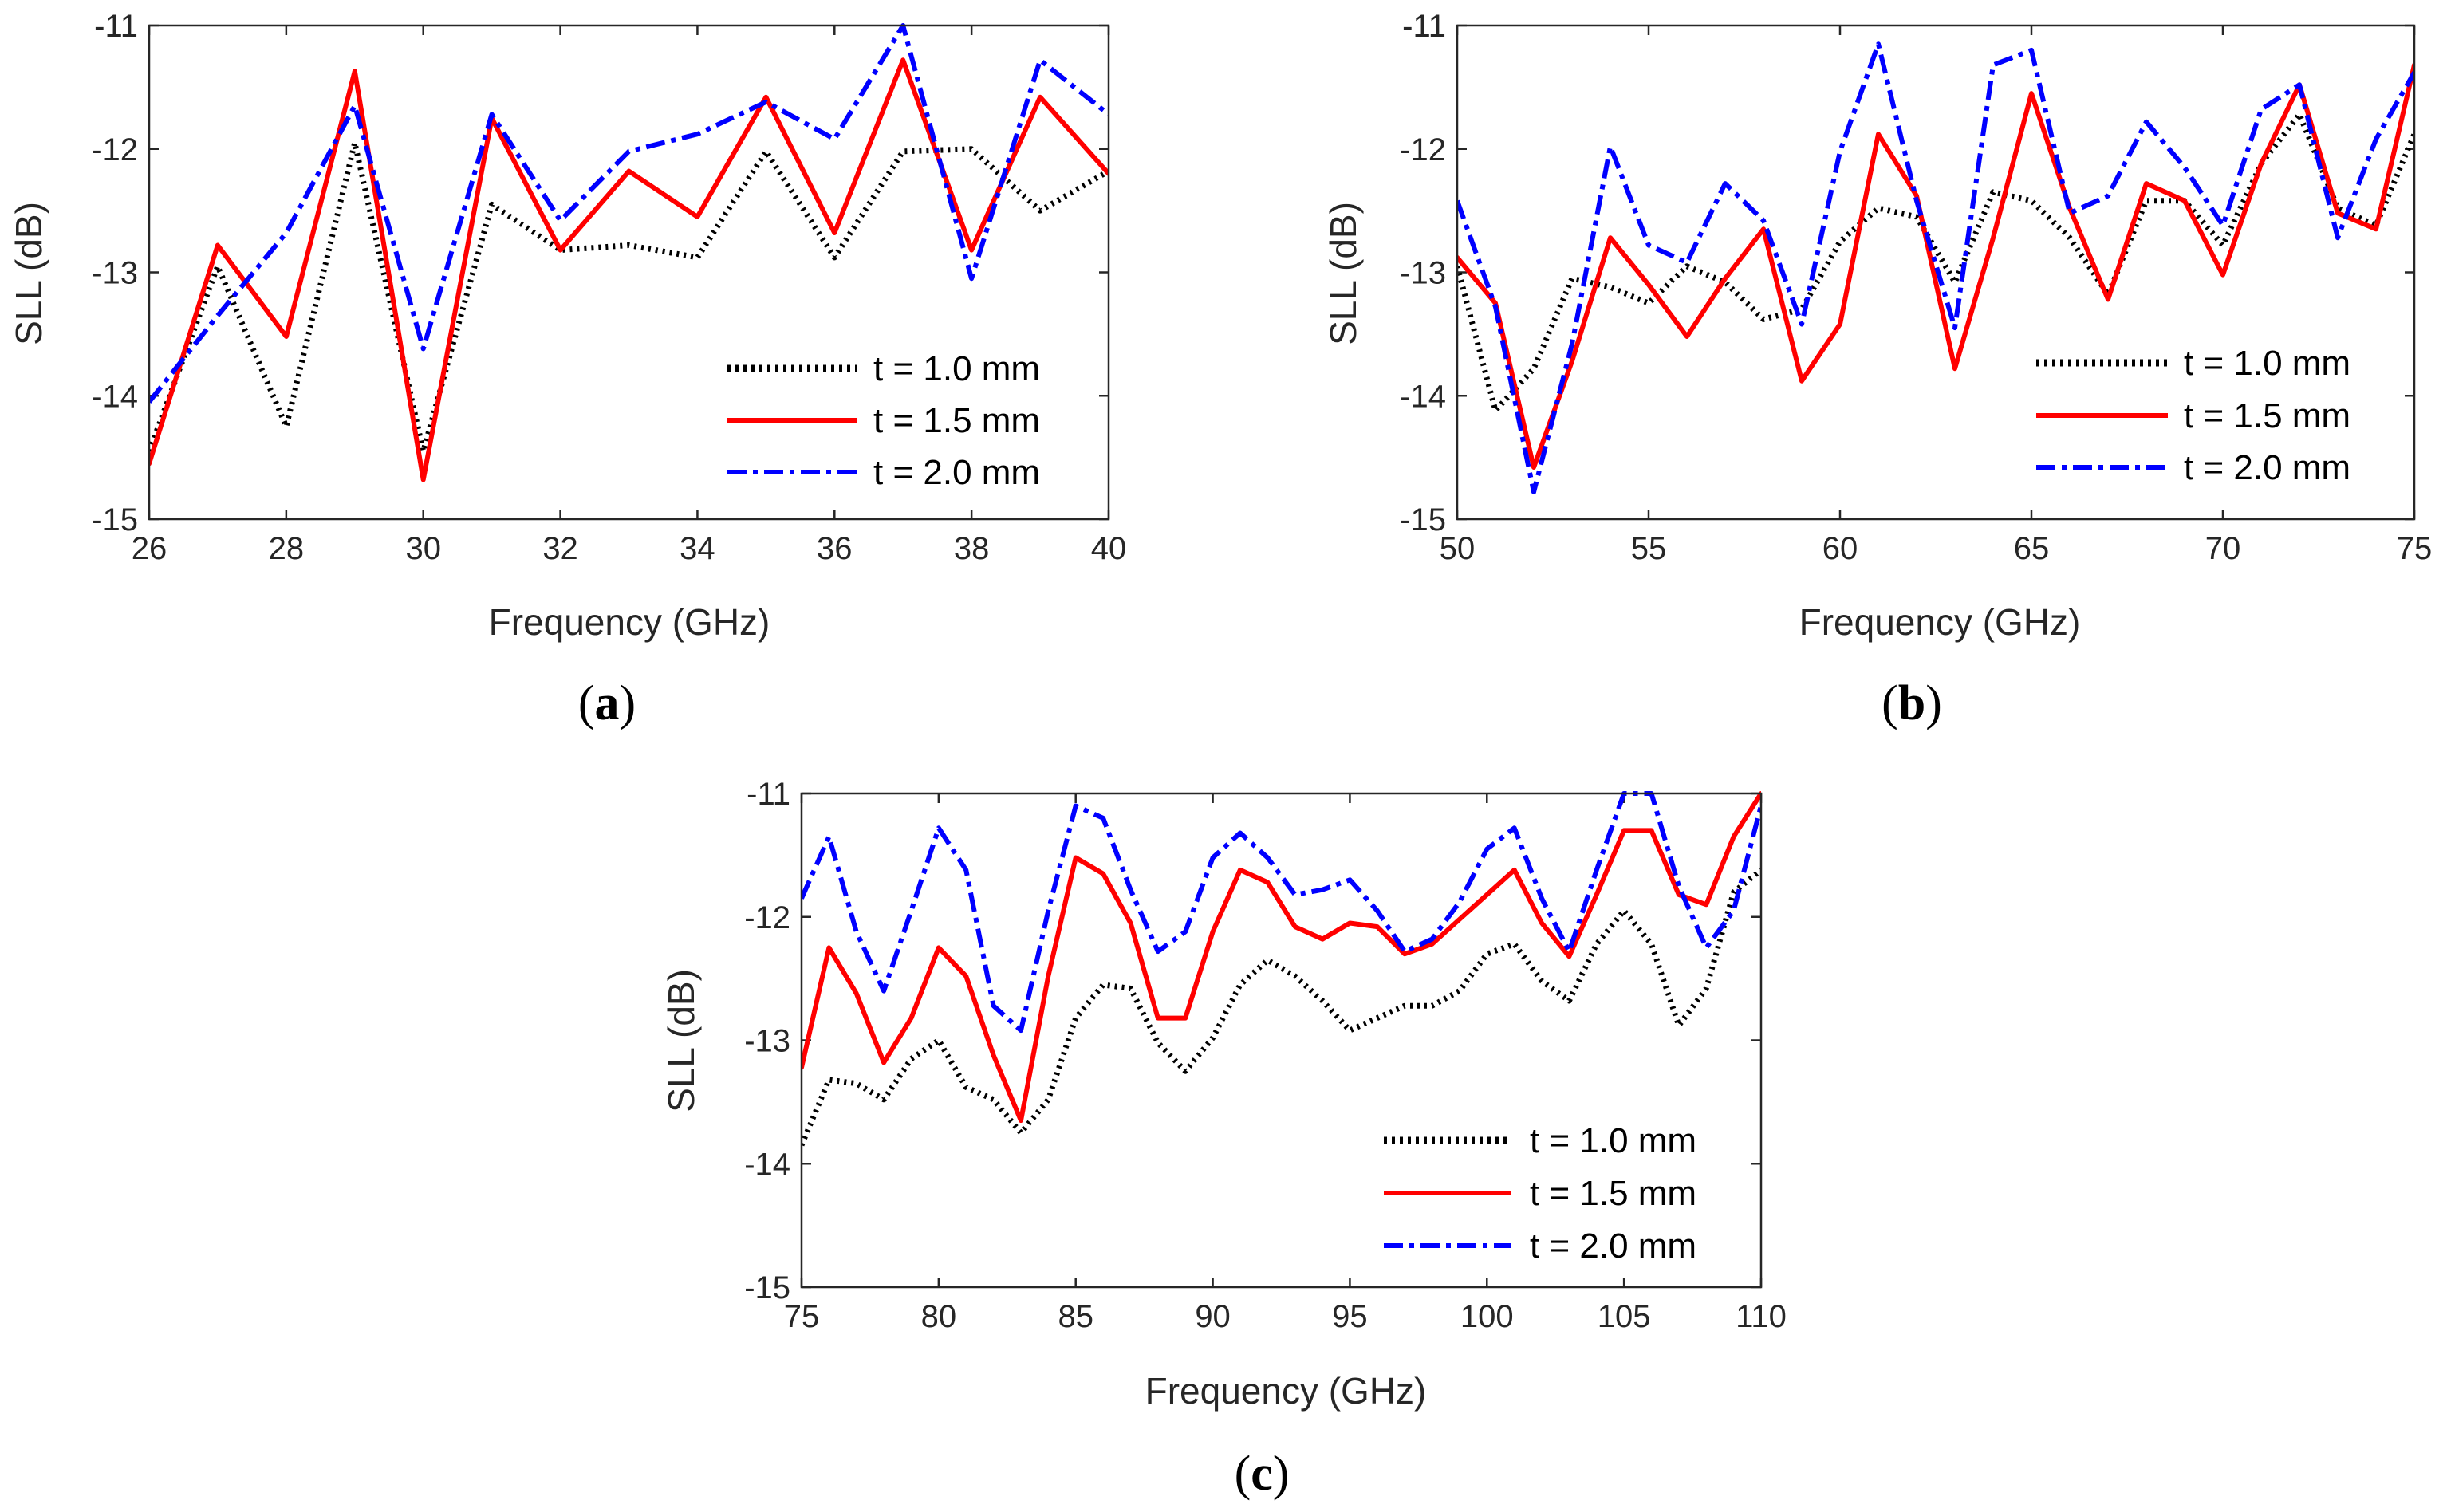 The image size is (2443, 1512). What do you see at coordinates (1343, 273) in the screenshot?
I see `y-axis-label-b: SLL (dB)` at bounding box center [1343, 273].